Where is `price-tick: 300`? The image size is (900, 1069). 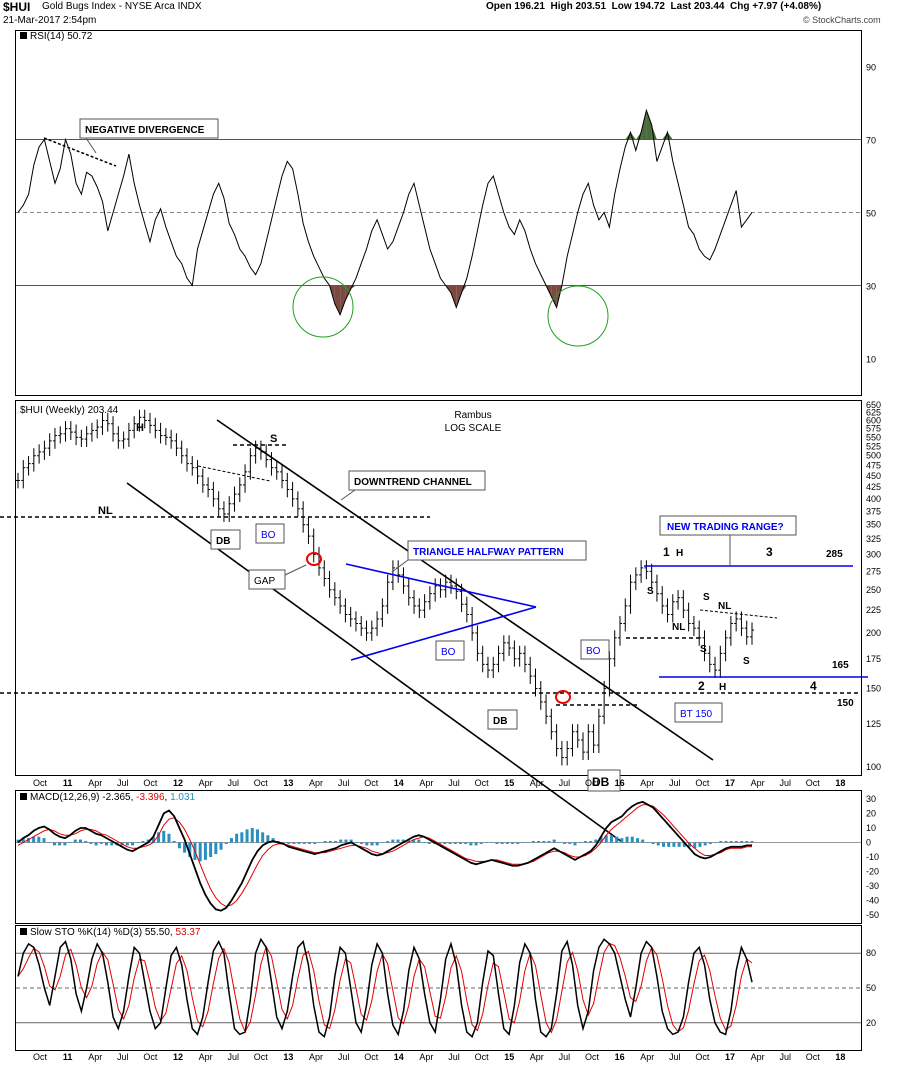 price-tick: 300 is located at coordinates (873, 555).